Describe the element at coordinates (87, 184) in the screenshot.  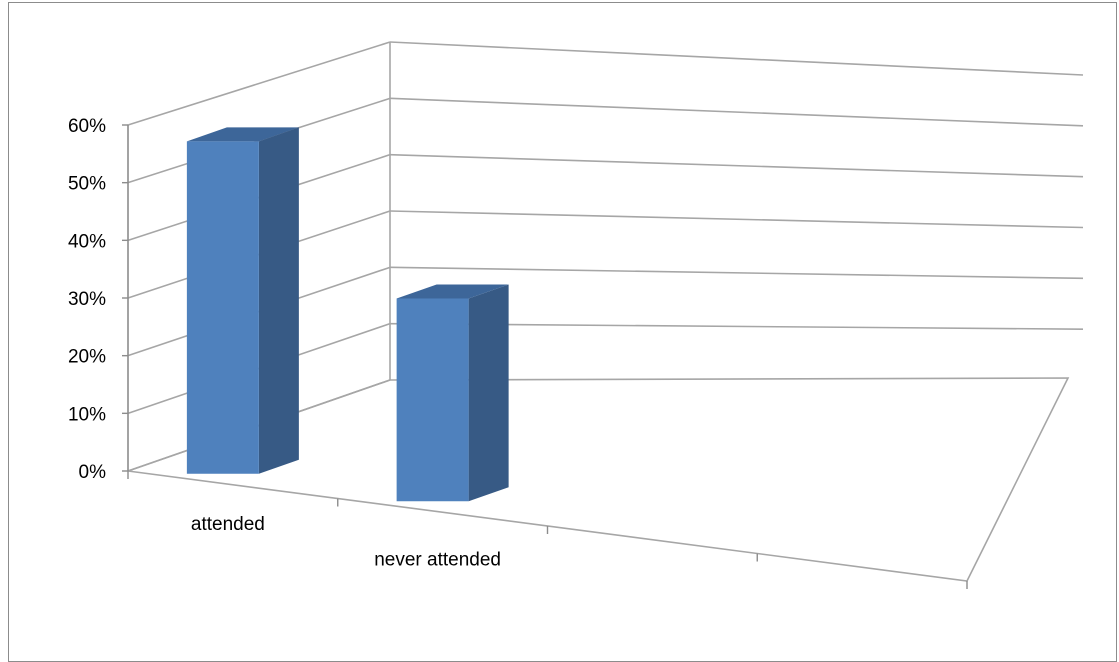
I see `y-tick-label: 50%` at that location.